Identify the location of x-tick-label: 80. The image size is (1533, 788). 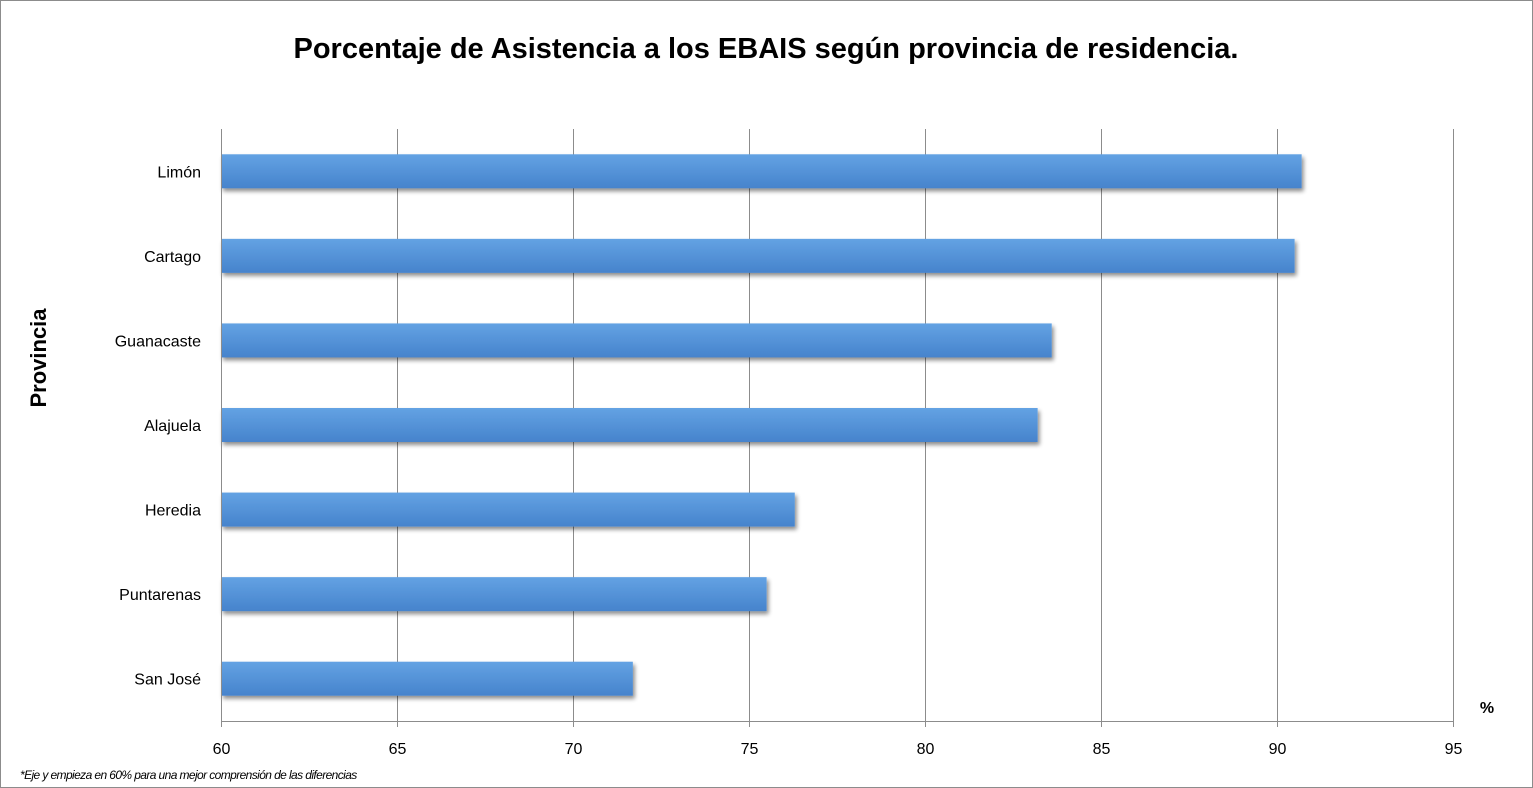
(926, 749).